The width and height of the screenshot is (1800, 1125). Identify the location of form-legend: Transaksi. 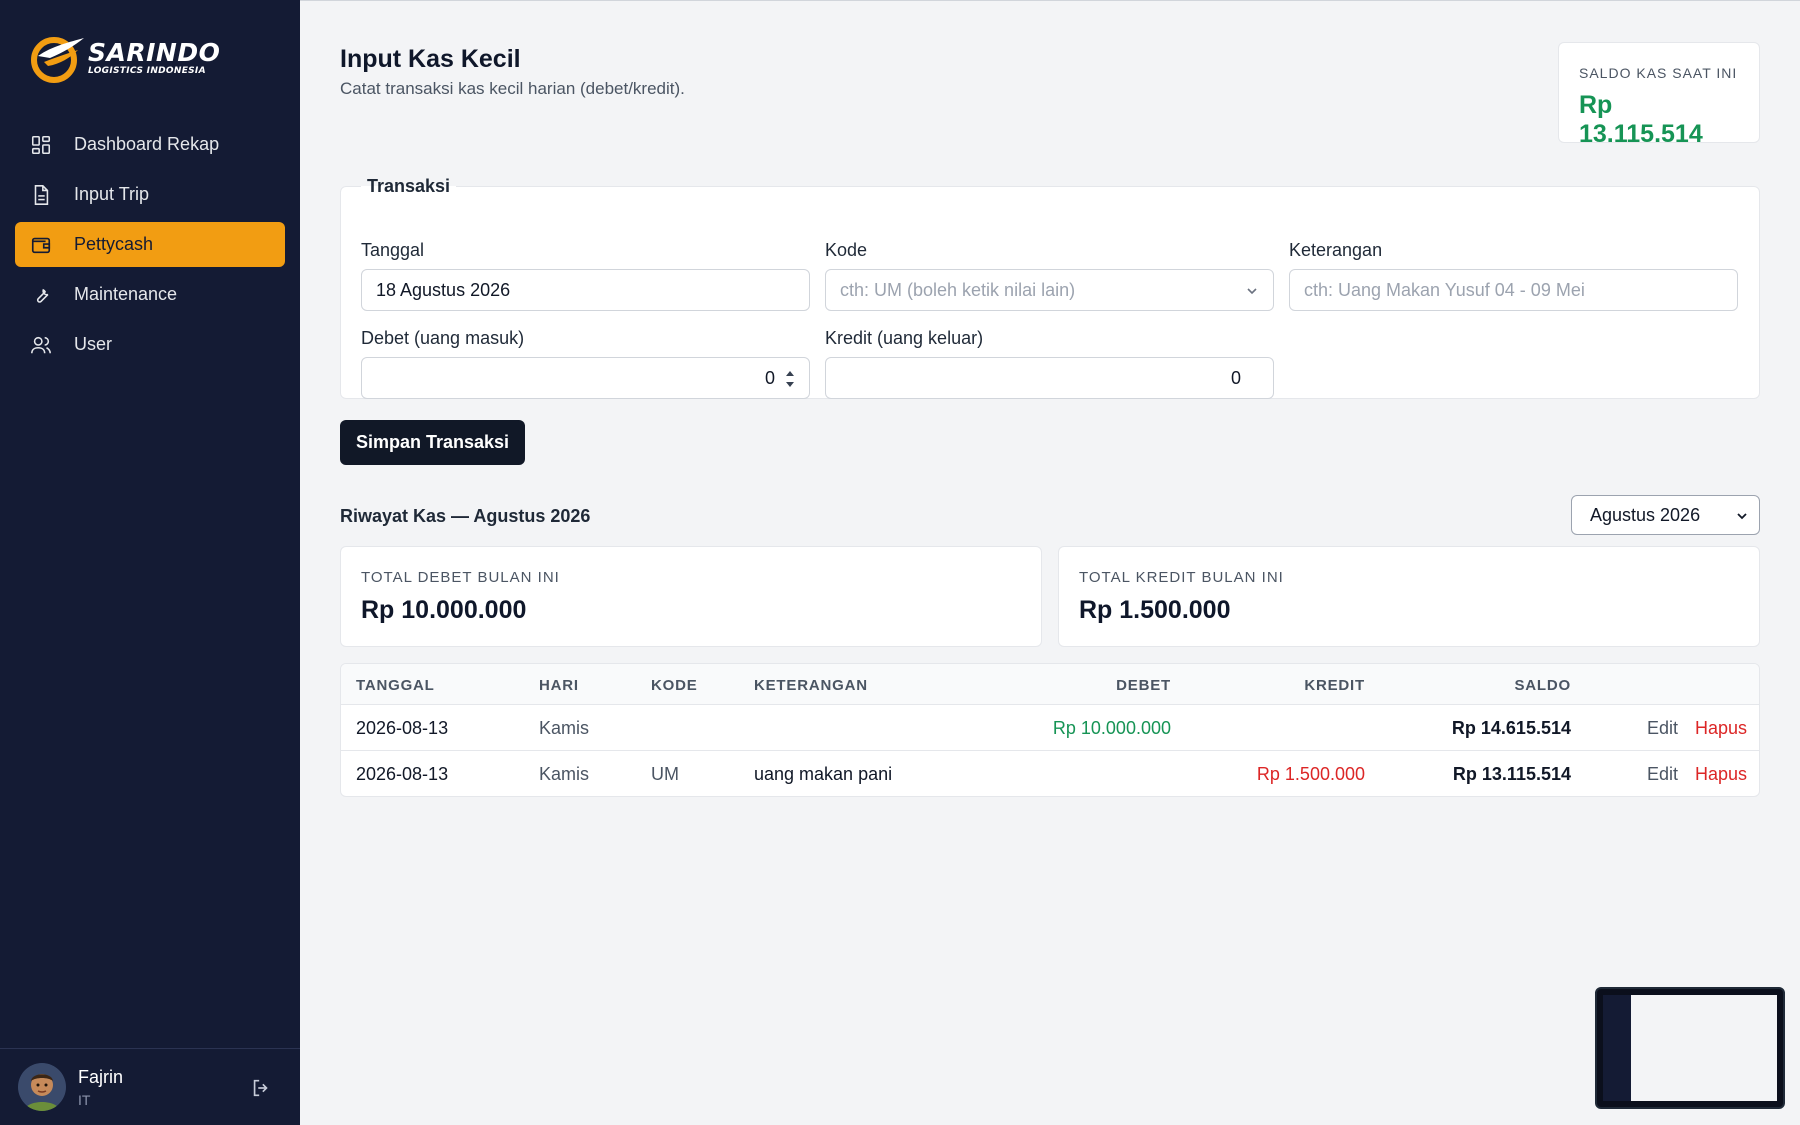
(409, 186).